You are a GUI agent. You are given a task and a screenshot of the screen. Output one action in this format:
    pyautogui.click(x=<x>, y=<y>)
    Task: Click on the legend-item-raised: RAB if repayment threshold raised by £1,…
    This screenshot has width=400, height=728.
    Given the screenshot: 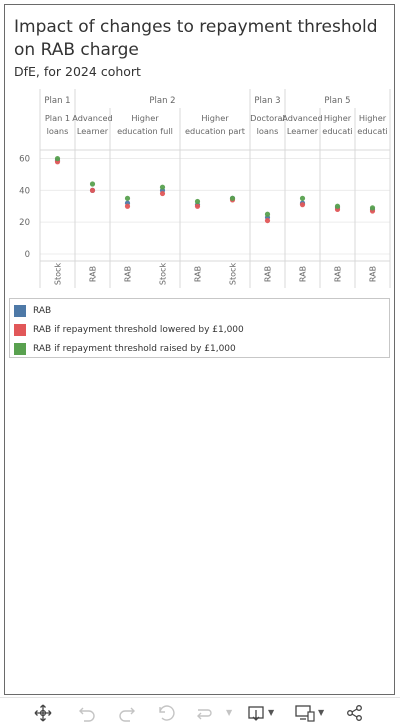 What is the action you would take?
    pyautogui.click(x=125, y=349)
    